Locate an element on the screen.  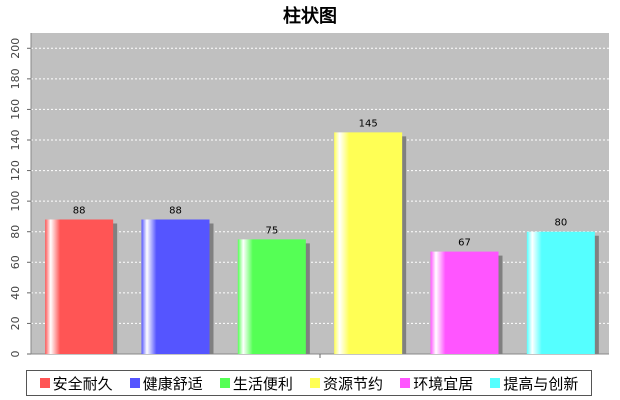
y-tick-label: 60 is located at coordinates (15, 262).